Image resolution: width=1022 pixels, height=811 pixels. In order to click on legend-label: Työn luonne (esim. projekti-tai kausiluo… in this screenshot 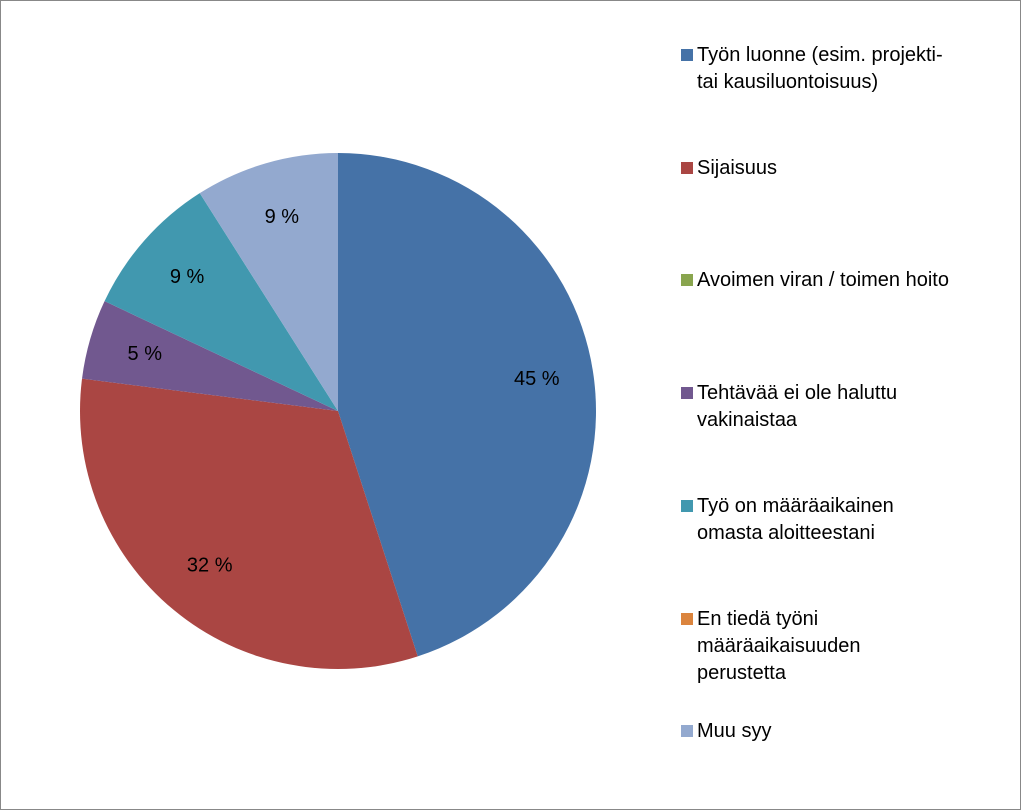, I will do `click(820, 68)`.